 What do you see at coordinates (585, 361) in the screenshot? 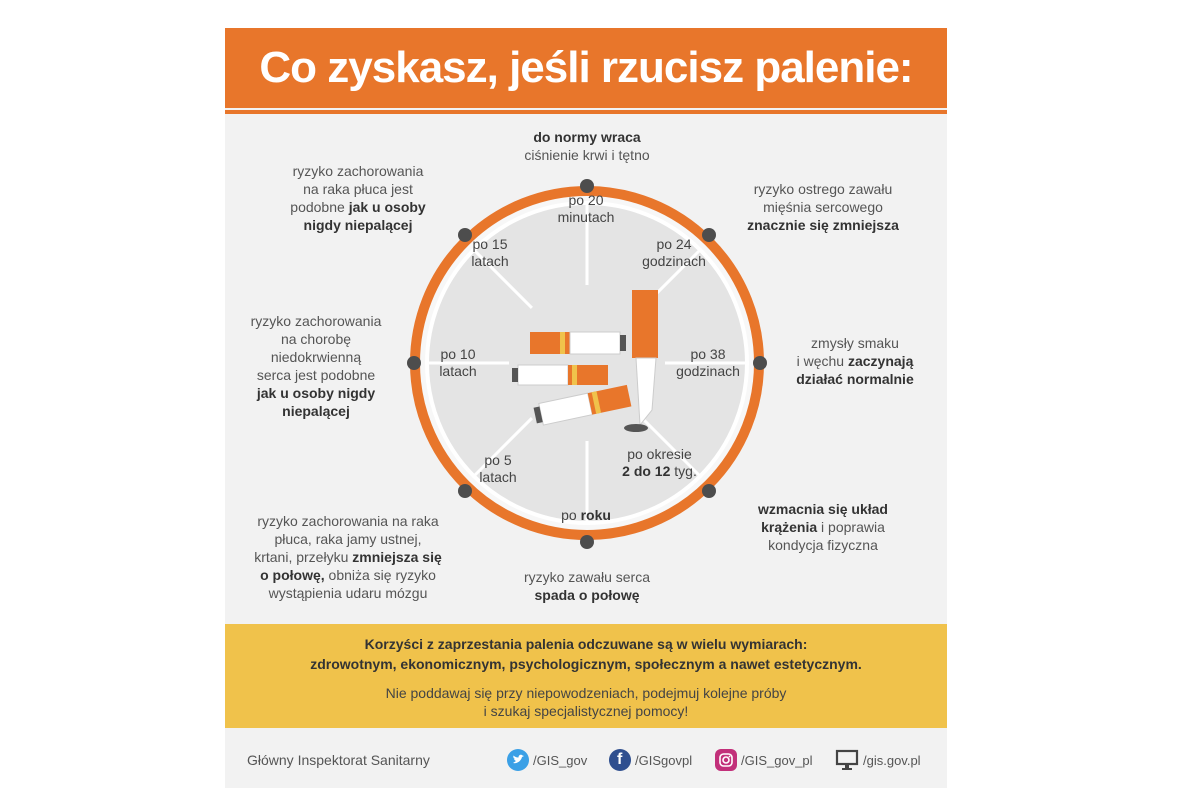
I see `cigarettes-illustration` at bounding box center [585, 361].